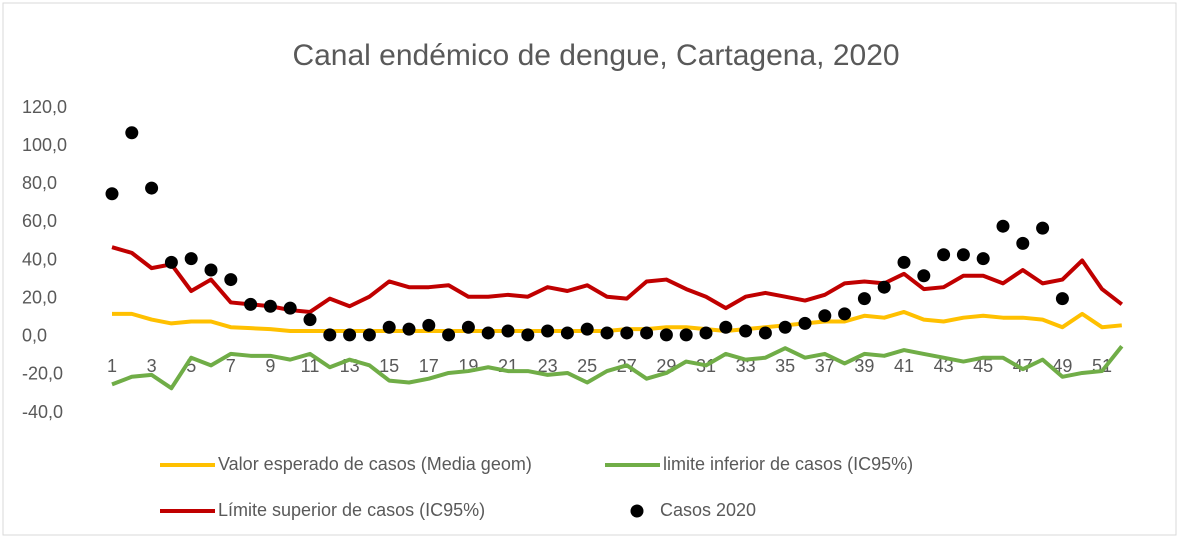 This screenshot has width=1179, height=538. What do you see at coordinates (375, 464) in the screenshot?
I see `legend-label: Valor esperado de casos (Media geom)` at bounding box center [375, 464].